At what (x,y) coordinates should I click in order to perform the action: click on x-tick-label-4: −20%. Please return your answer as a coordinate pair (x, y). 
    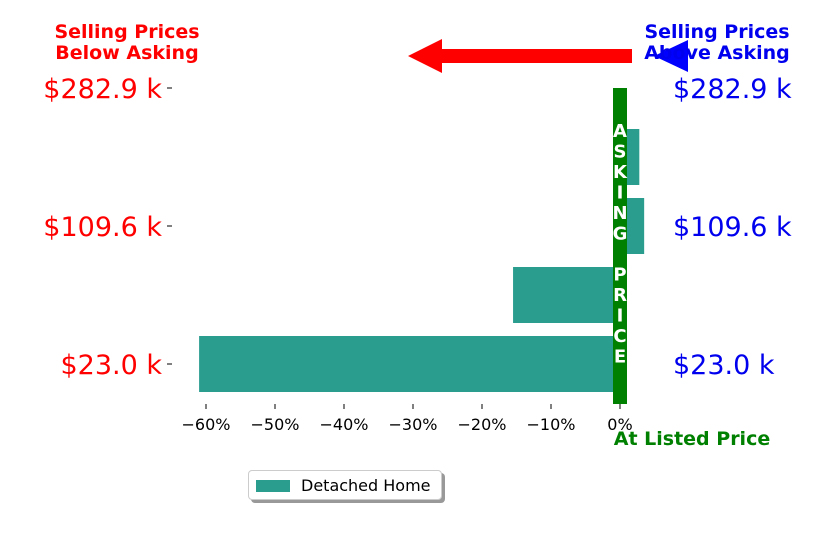
    Looking at the image, I should click on (482, 424).